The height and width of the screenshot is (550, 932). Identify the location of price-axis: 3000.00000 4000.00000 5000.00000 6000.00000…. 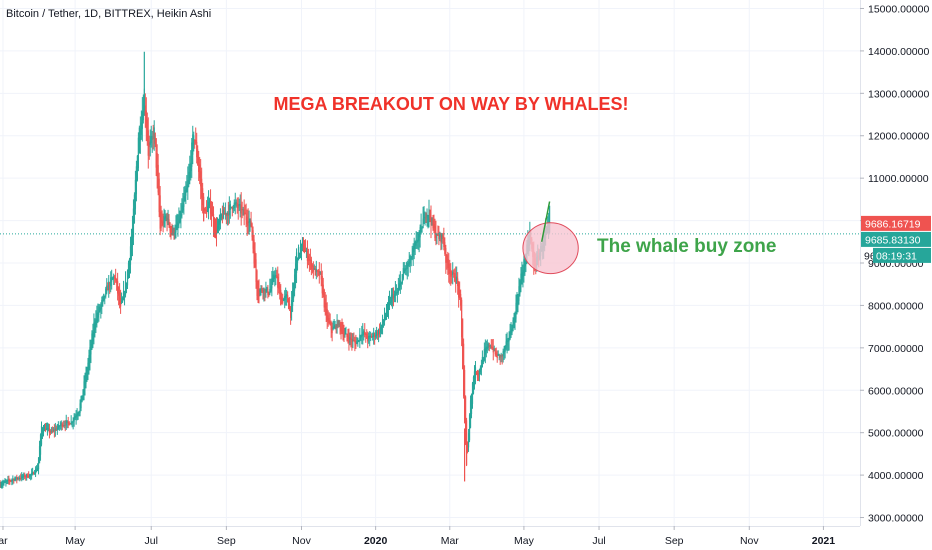
(894, 263).